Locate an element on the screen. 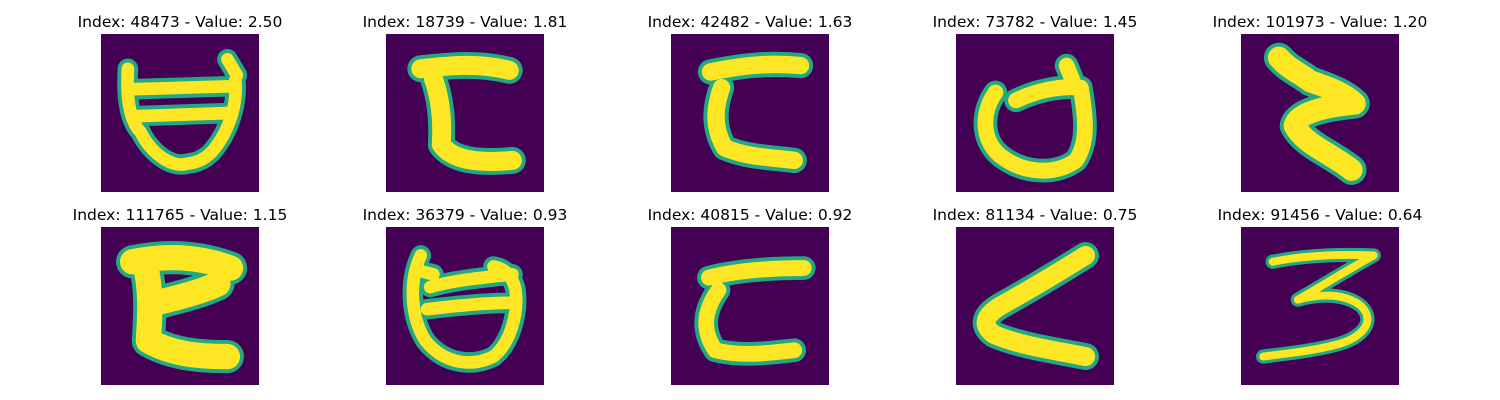 This screenshot has width=1500, height=400. panel-title: Index: 81134 - Value: 0.75 is located at coordinates (1035, 215).